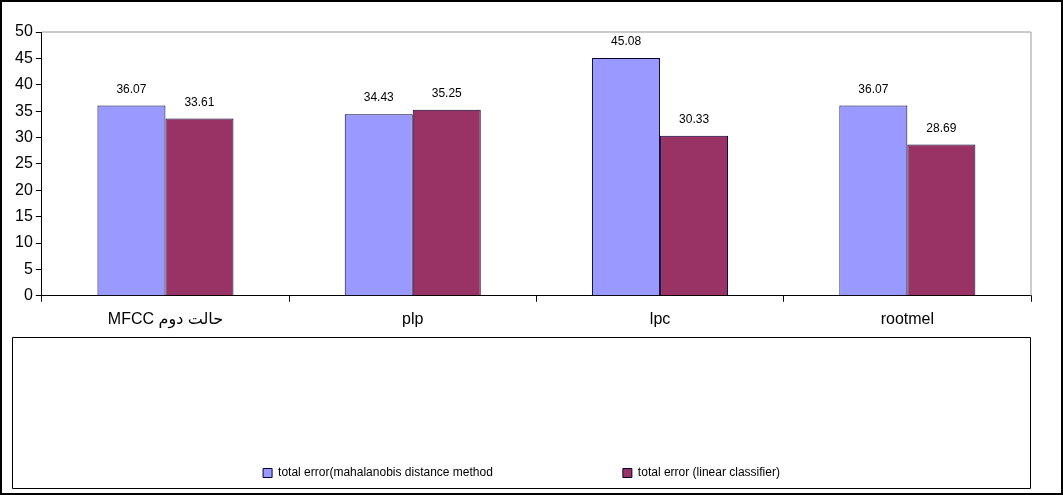  What do you see at coordinates (199, 101) in the screenshot?
I see `data-label: 33.61` at bounding box center [199, 101].